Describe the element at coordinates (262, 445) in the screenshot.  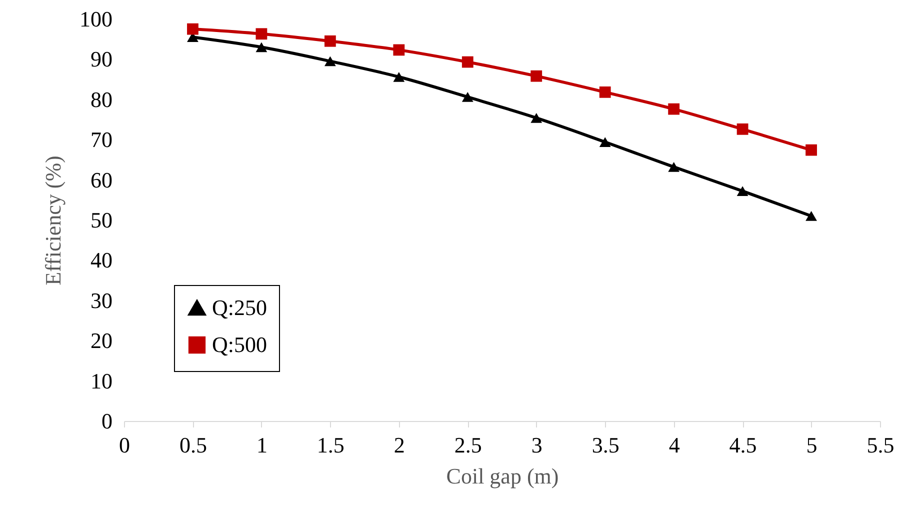
I see `x-tick-label: 1` at that location.